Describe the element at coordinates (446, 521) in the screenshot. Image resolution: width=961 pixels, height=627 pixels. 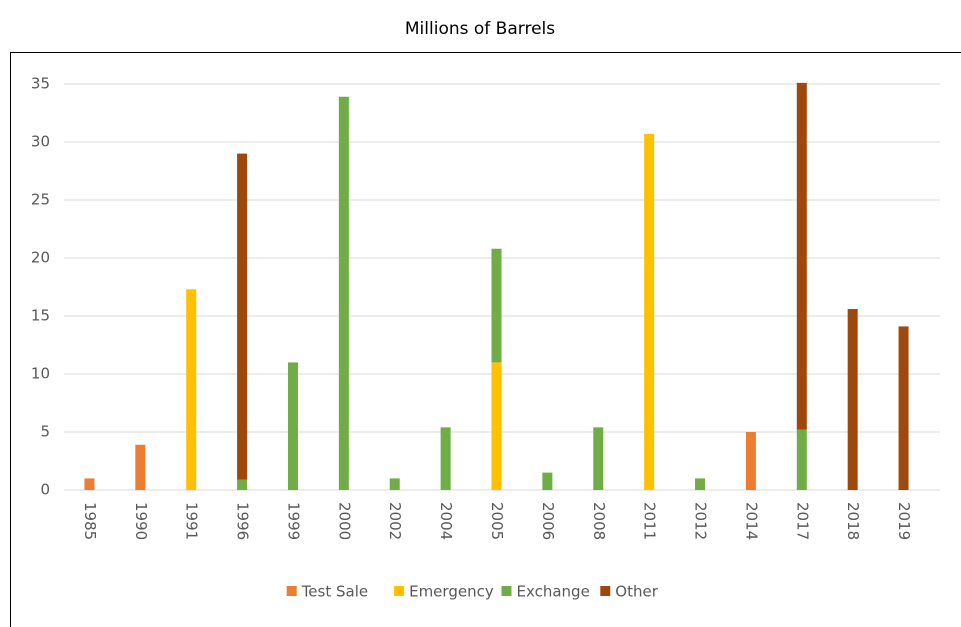
I see `x-tick-label: 2004` at that location.